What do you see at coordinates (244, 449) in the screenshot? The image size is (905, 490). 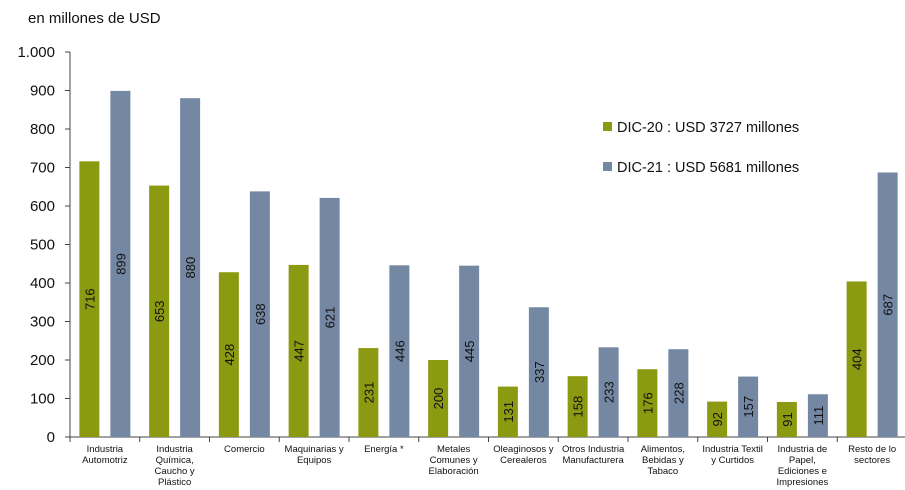 I see `x-category-label: Comercio` at bounding box center [244, 449].